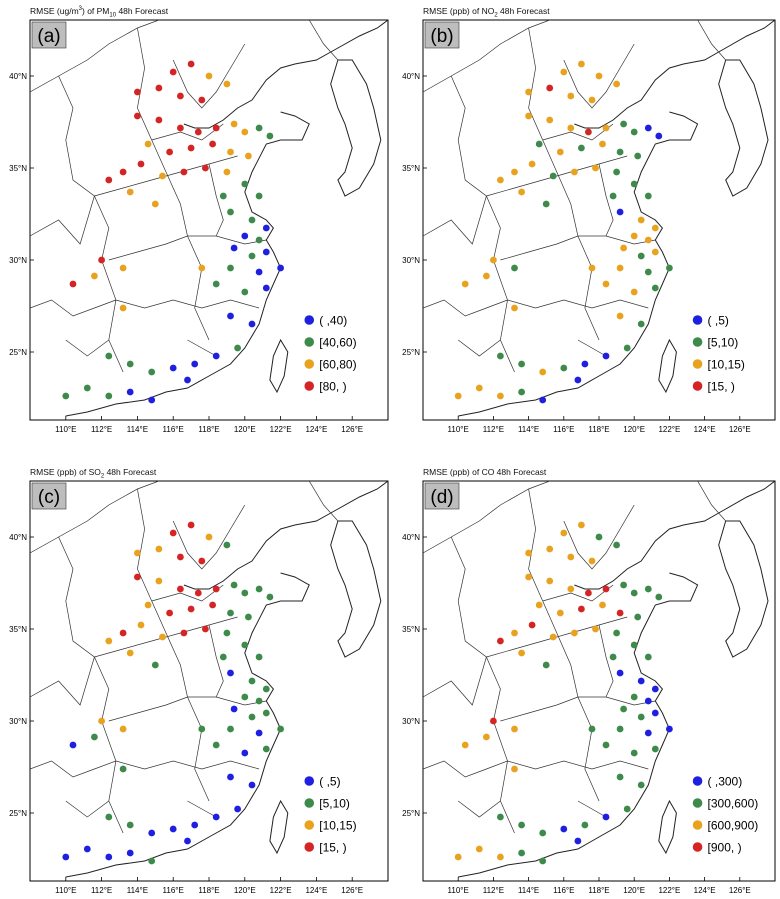 This screenshot has width=780, height=899. I want to click on taiwan-outline, so click(279, 366).